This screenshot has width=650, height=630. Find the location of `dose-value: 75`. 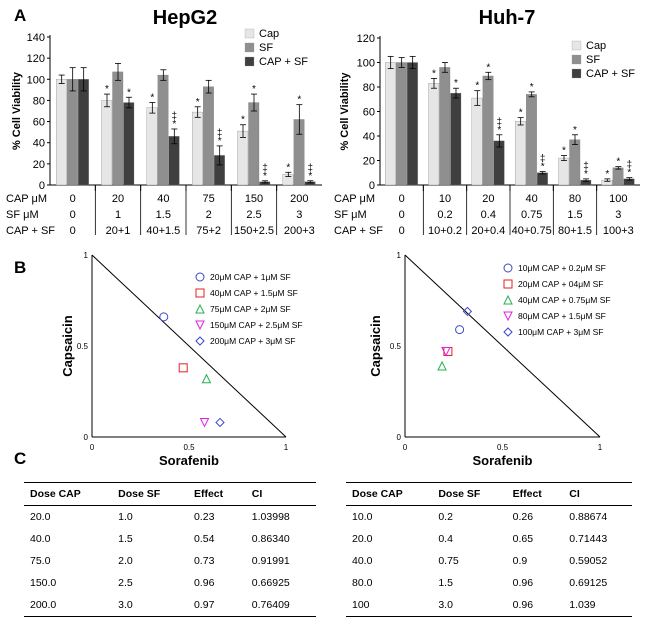

dose-value: 75 is located at coordinates (209, 199).